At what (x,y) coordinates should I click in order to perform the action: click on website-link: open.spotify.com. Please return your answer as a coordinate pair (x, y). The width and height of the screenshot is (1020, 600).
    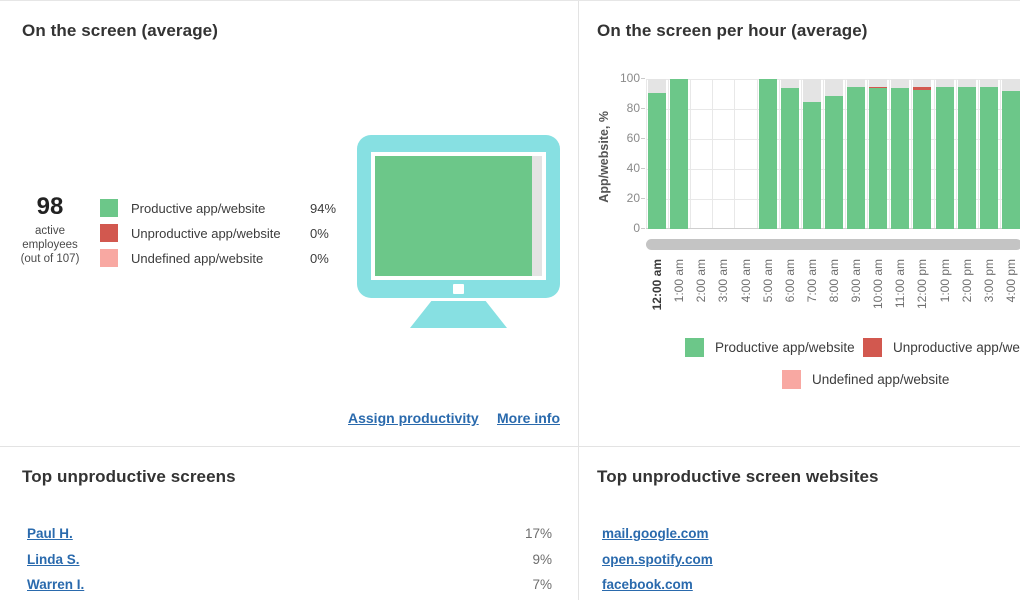
    Looking at the image, I should click on (657, 559).